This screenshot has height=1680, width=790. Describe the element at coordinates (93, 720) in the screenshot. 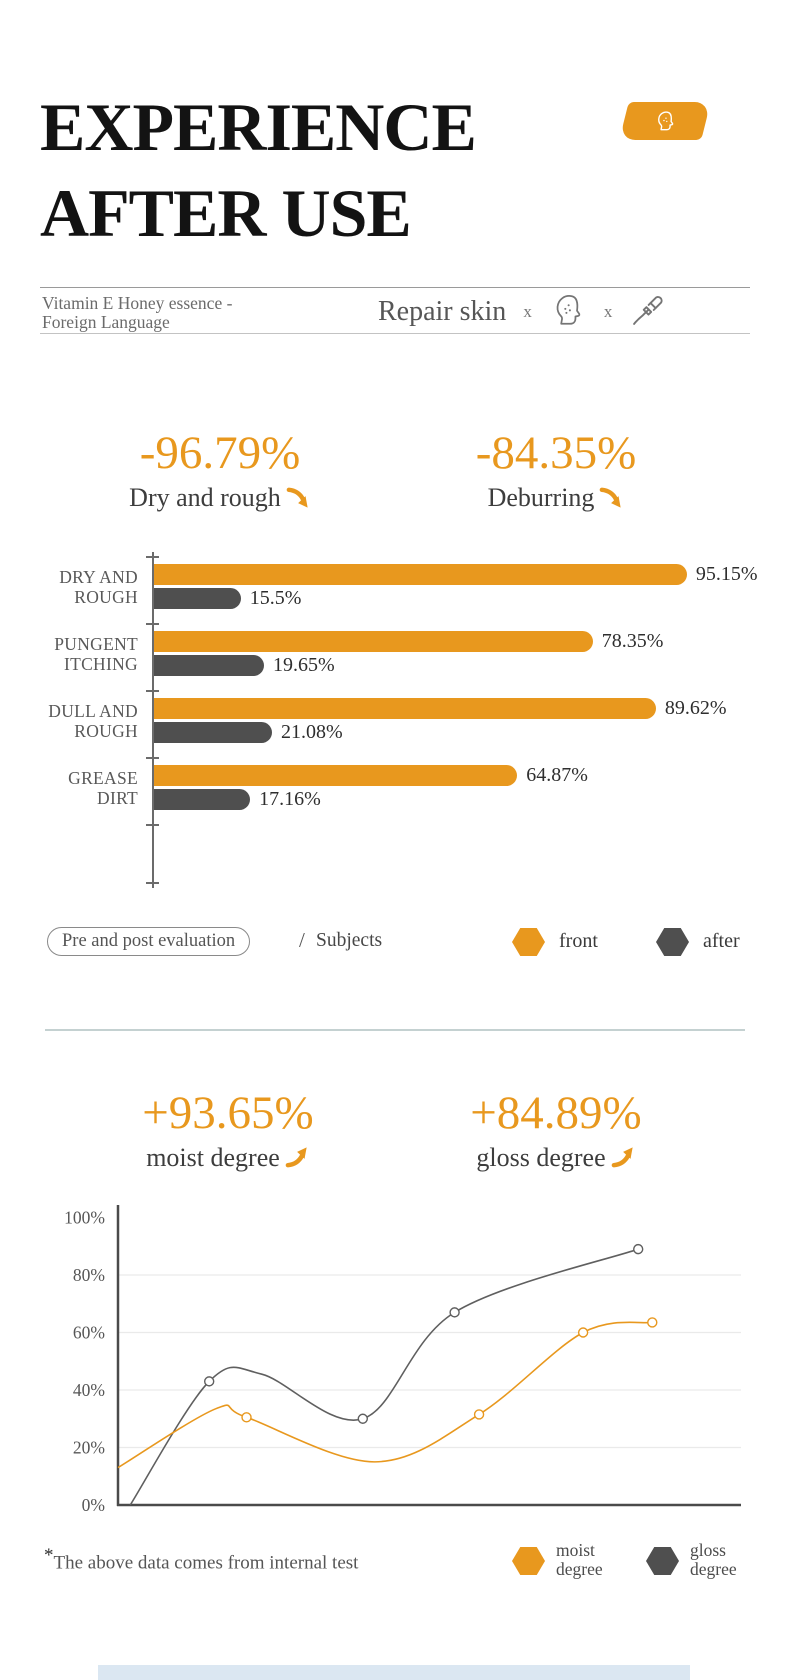

I see `bar-category-label: DULL AND ROUGH` at that location.